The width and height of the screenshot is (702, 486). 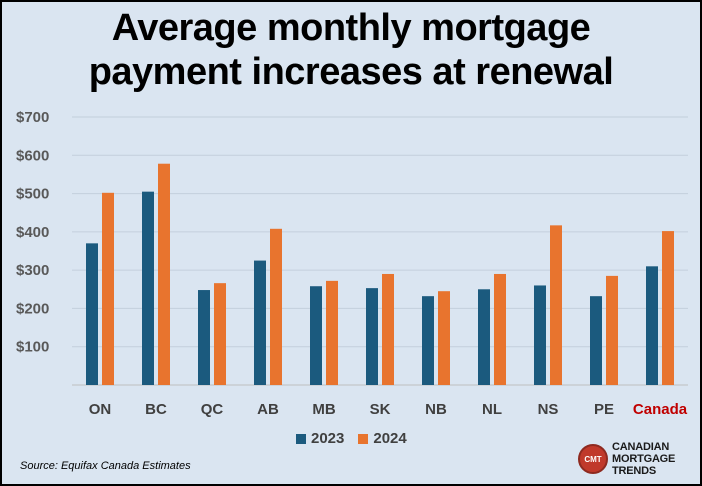 I want to click on bar-2024-nl, so click(x=500, y=329).